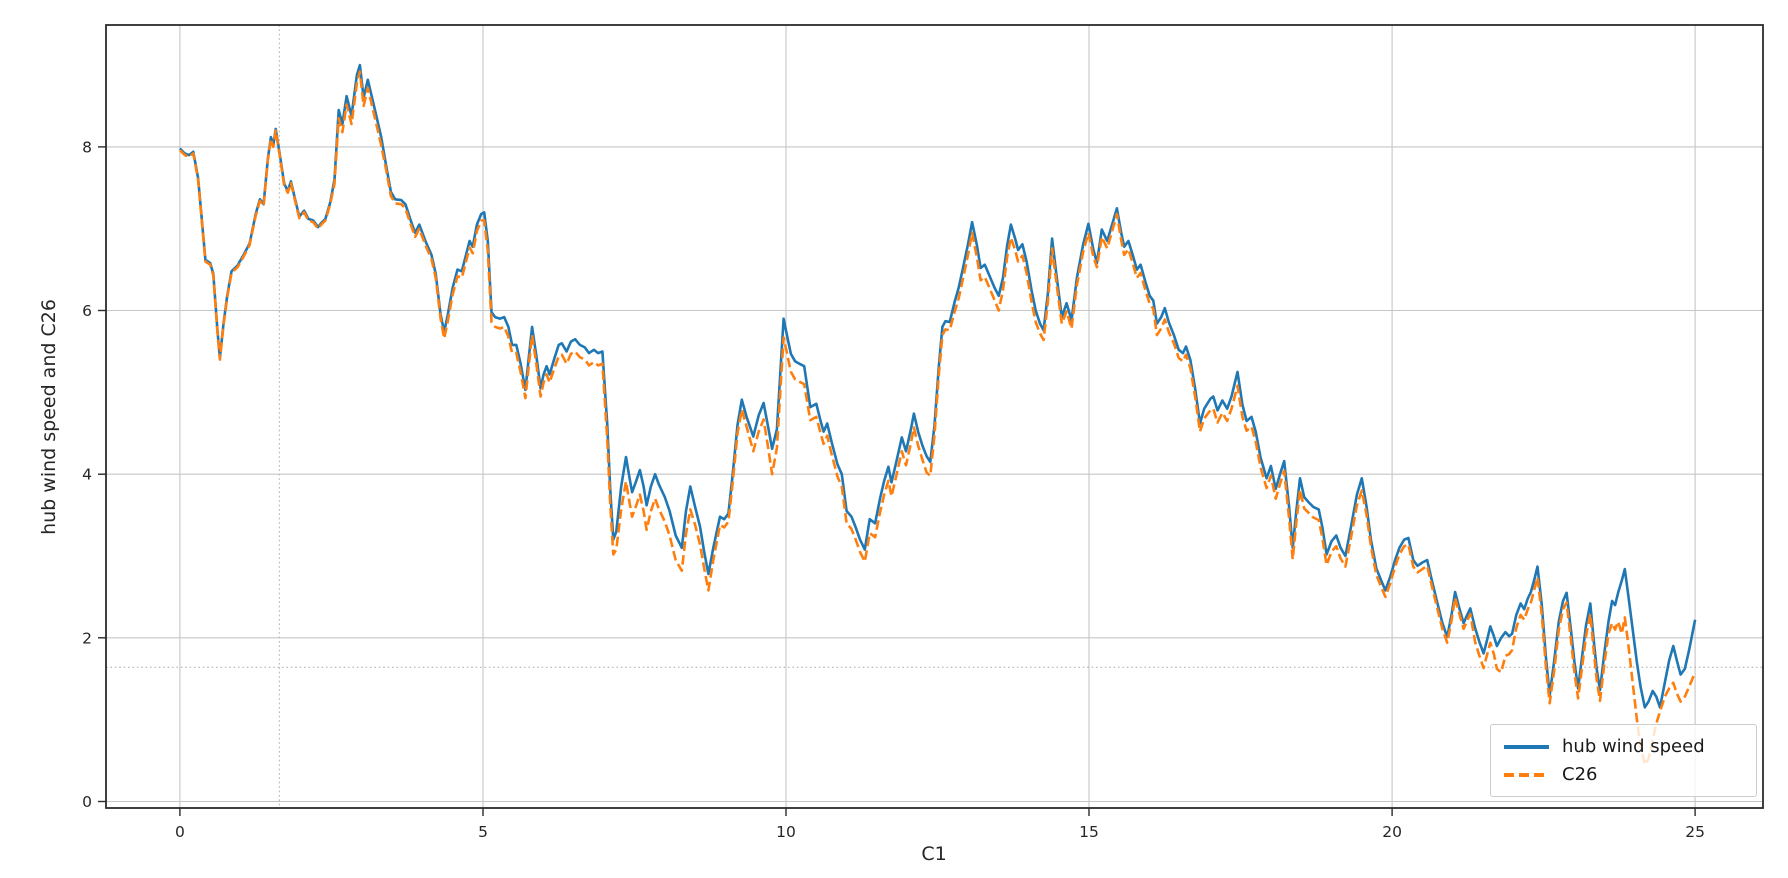 This screenshot has width=1788, height=878. I want to click on legend: hub wind speed C26, so click(1623, 760).